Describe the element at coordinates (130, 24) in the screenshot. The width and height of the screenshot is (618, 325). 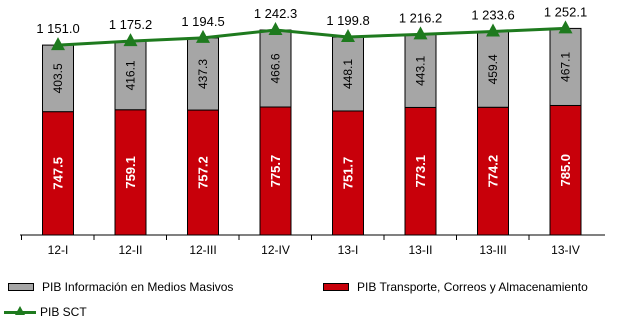
I see `data-label-sct: 1 175.2` at that location.